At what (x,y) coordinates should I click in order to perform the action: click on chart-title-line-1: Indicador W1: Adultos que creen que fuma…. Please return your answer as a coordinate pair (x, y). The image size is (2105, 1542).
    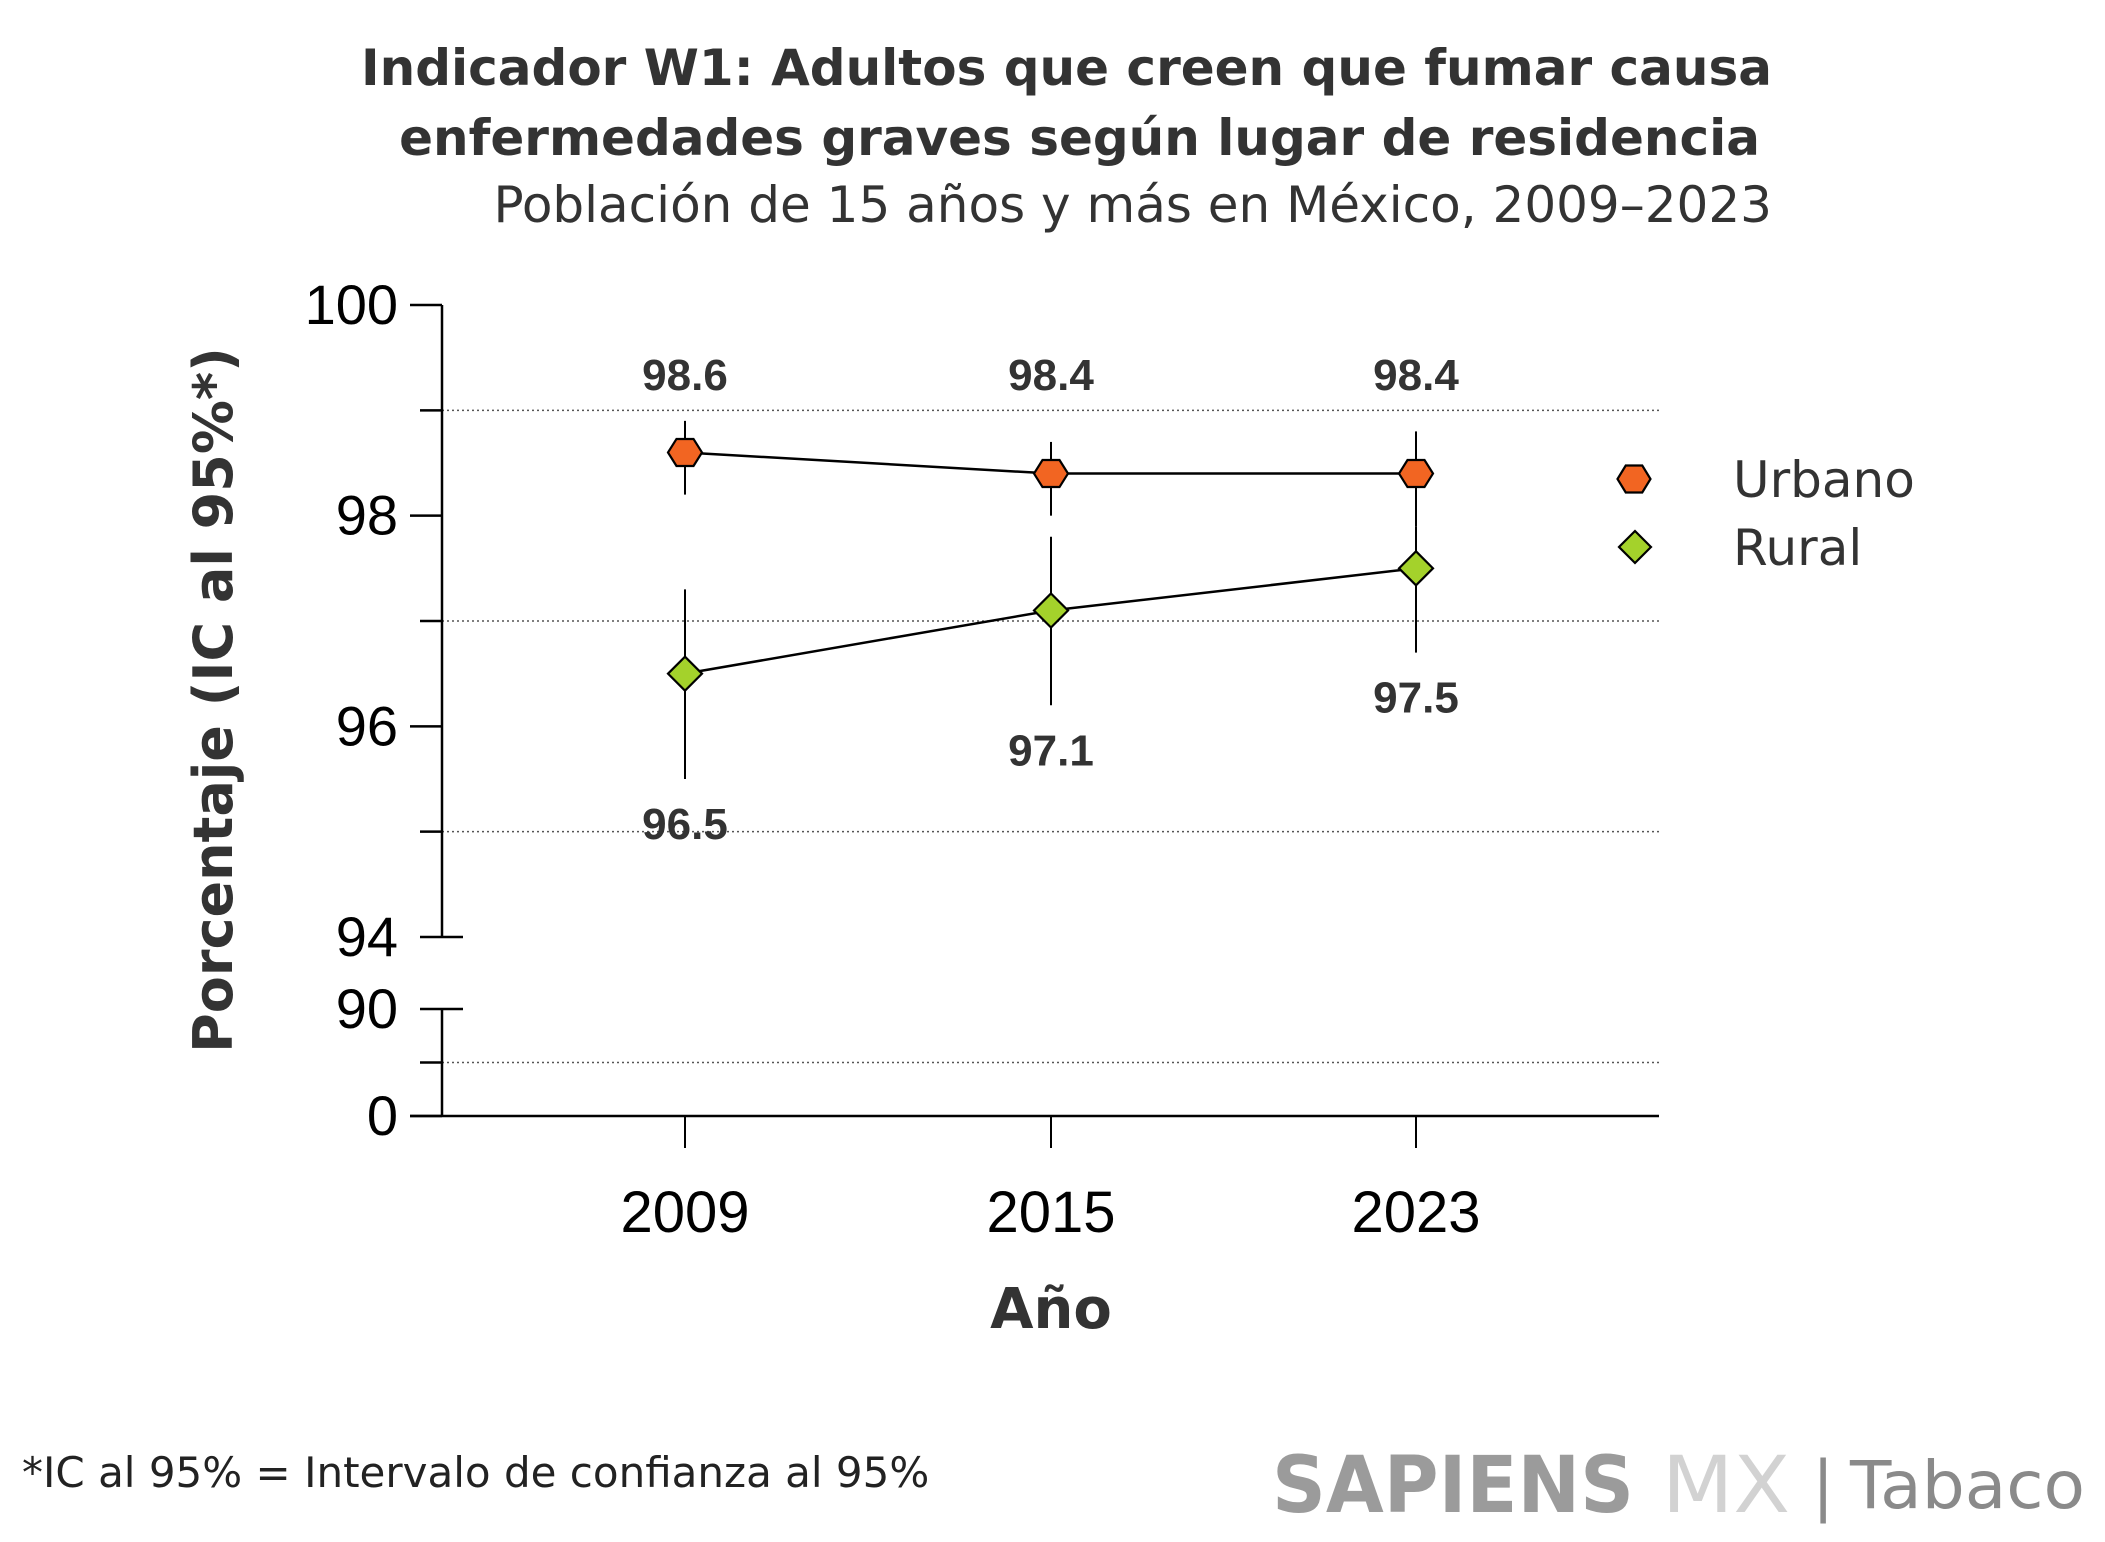
    Looking at the image, I should click on (1066, 68).